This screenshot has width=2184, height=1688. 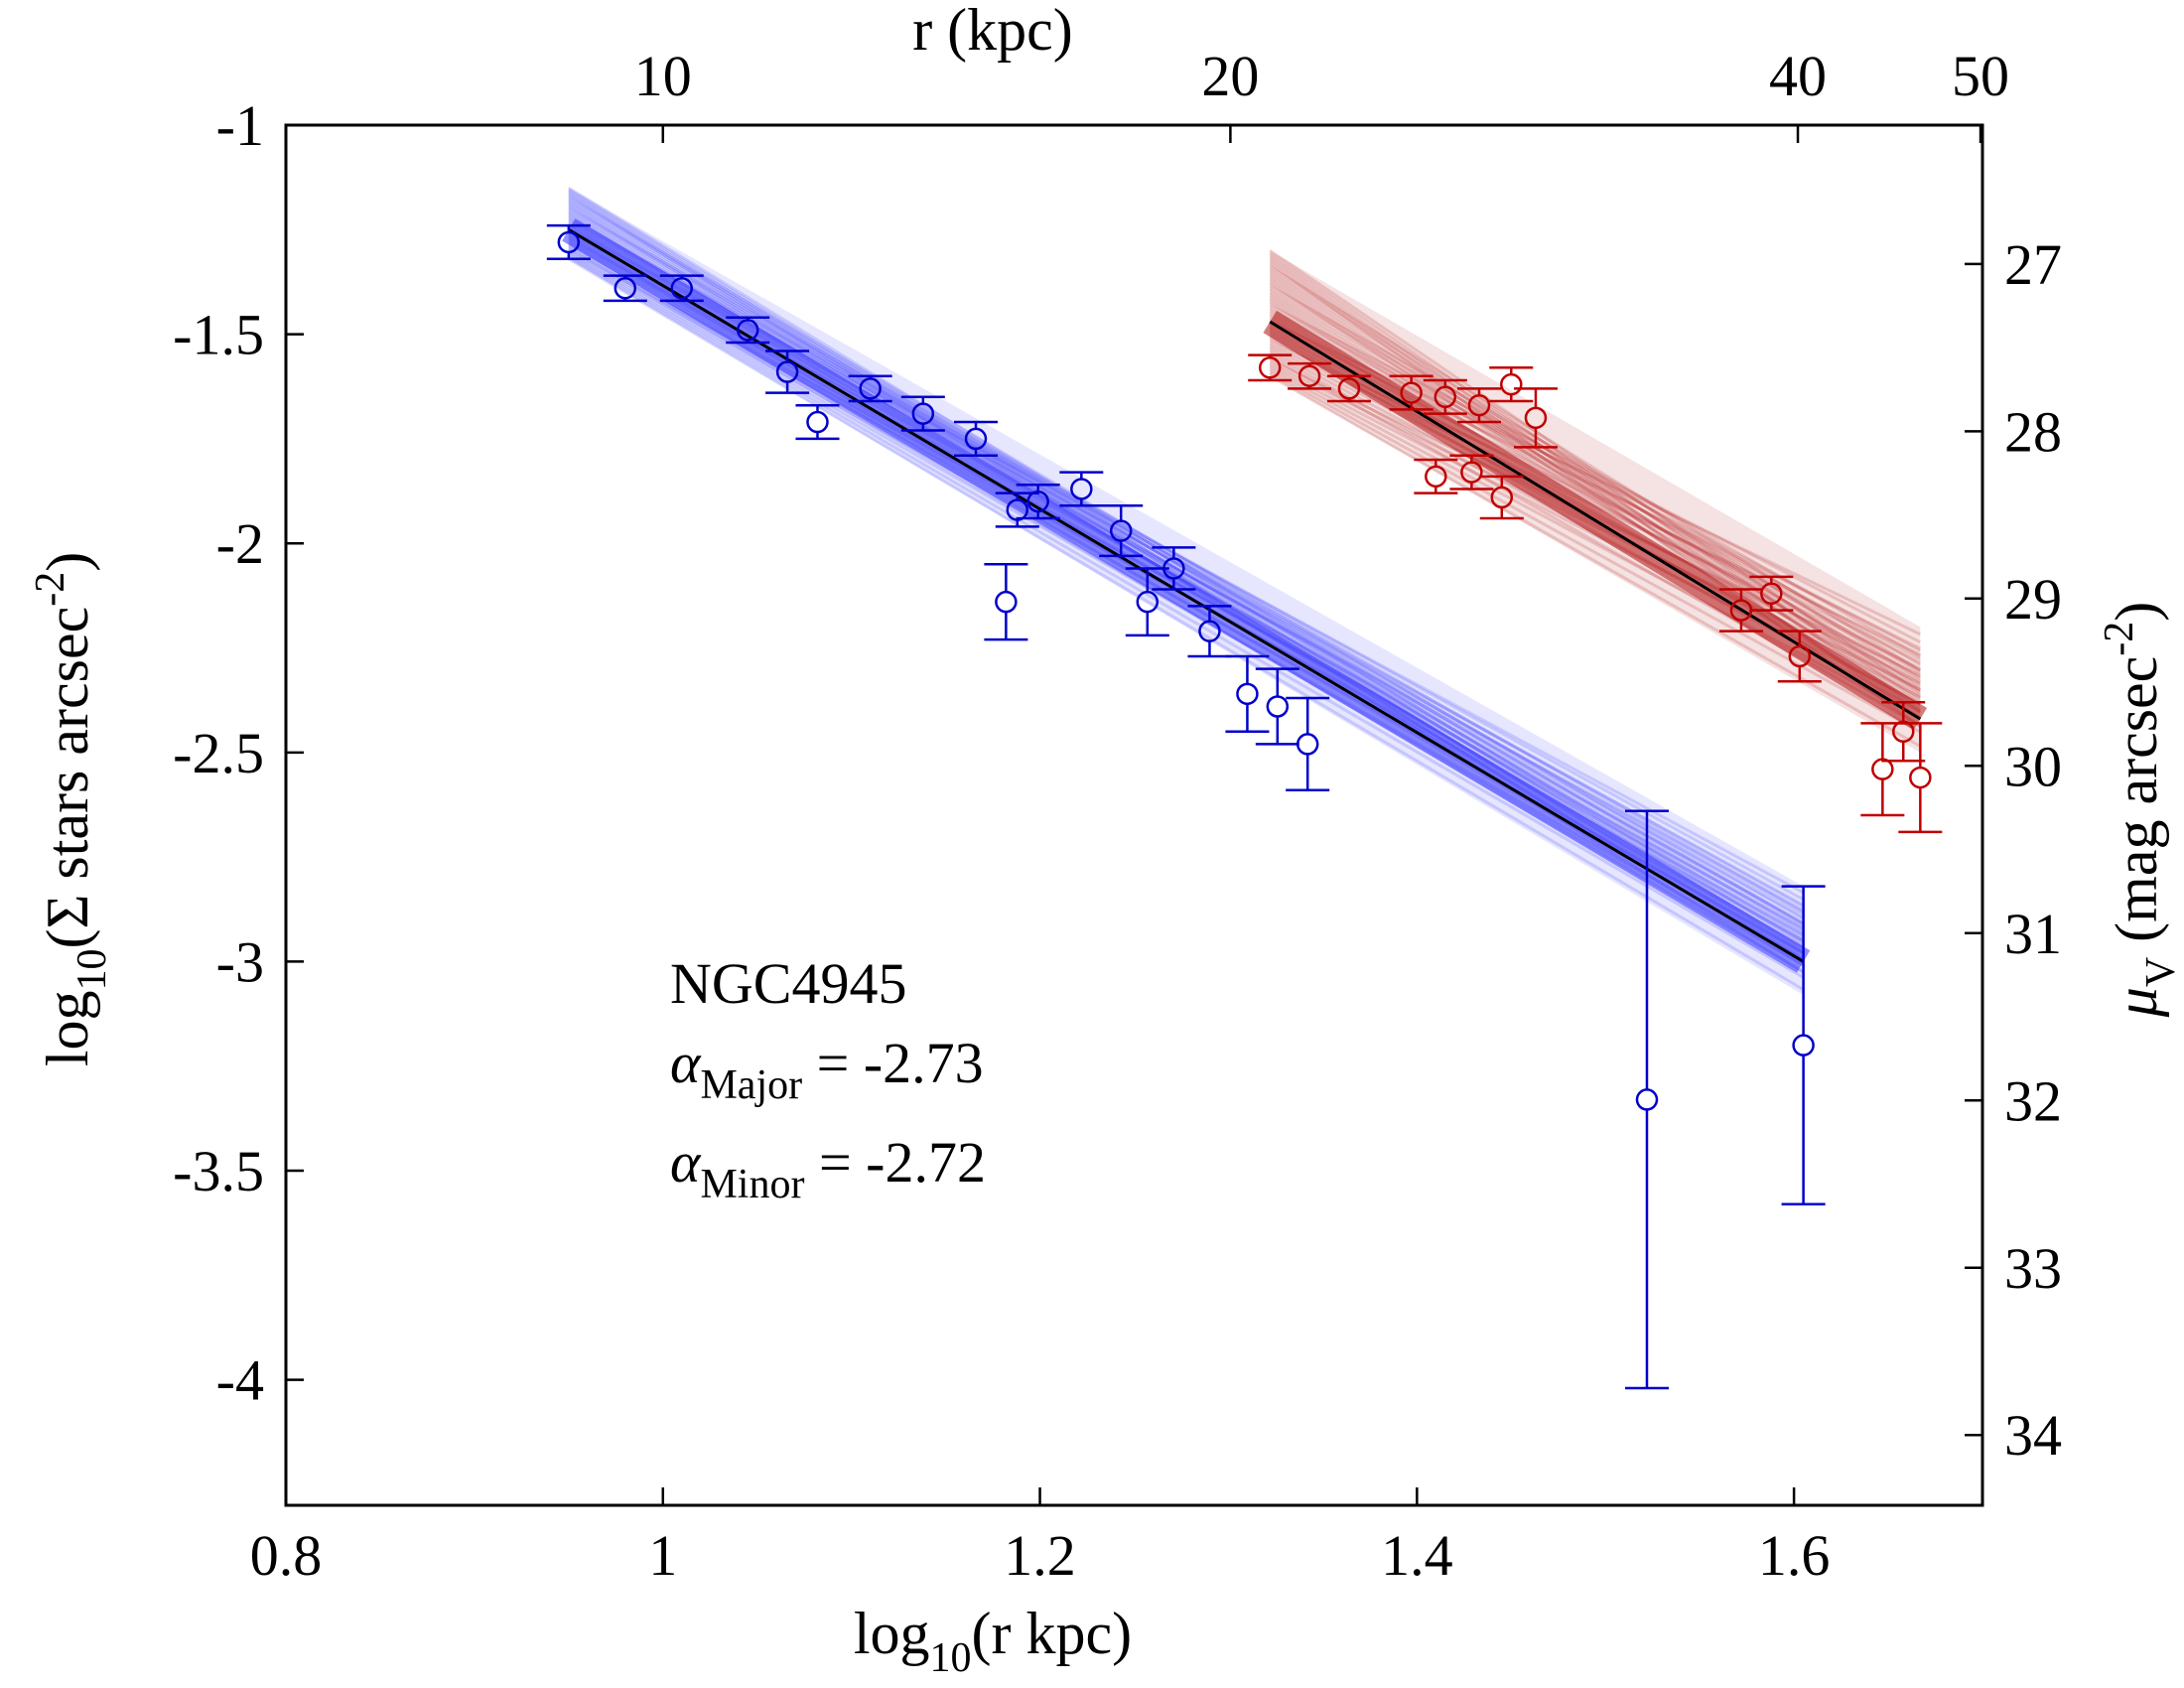 What do you see at coordinates (686, 1162) in the screenshot?
I see `alpha-minor-symbol: α` at bounding box center [686, 1162].